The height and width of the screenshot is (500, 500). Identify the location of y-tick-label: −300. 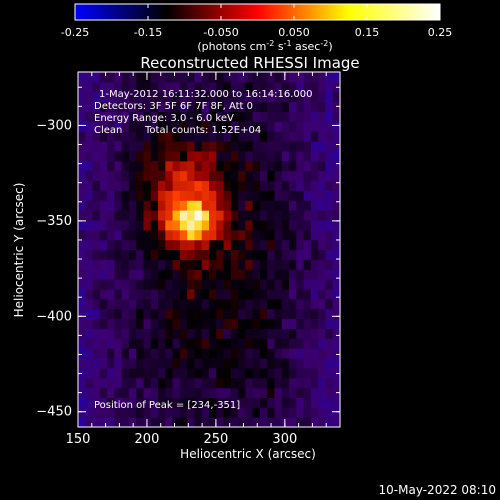
(54, 125).